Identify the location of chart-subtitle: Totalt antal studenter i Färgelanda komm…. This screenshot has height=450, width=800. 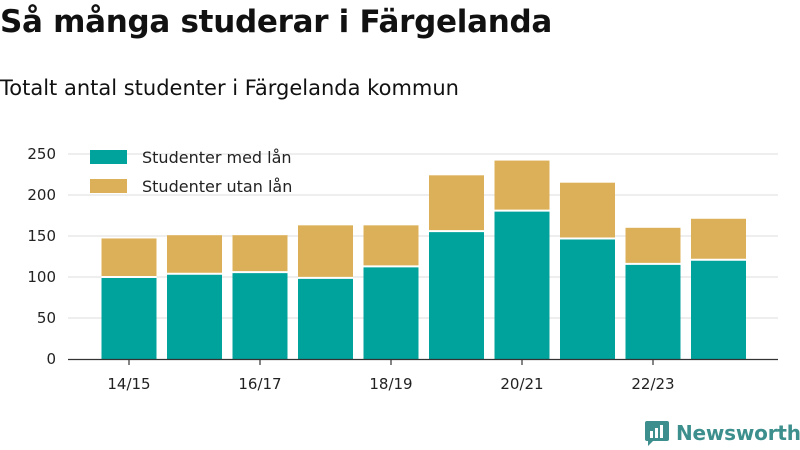
(229, 88).